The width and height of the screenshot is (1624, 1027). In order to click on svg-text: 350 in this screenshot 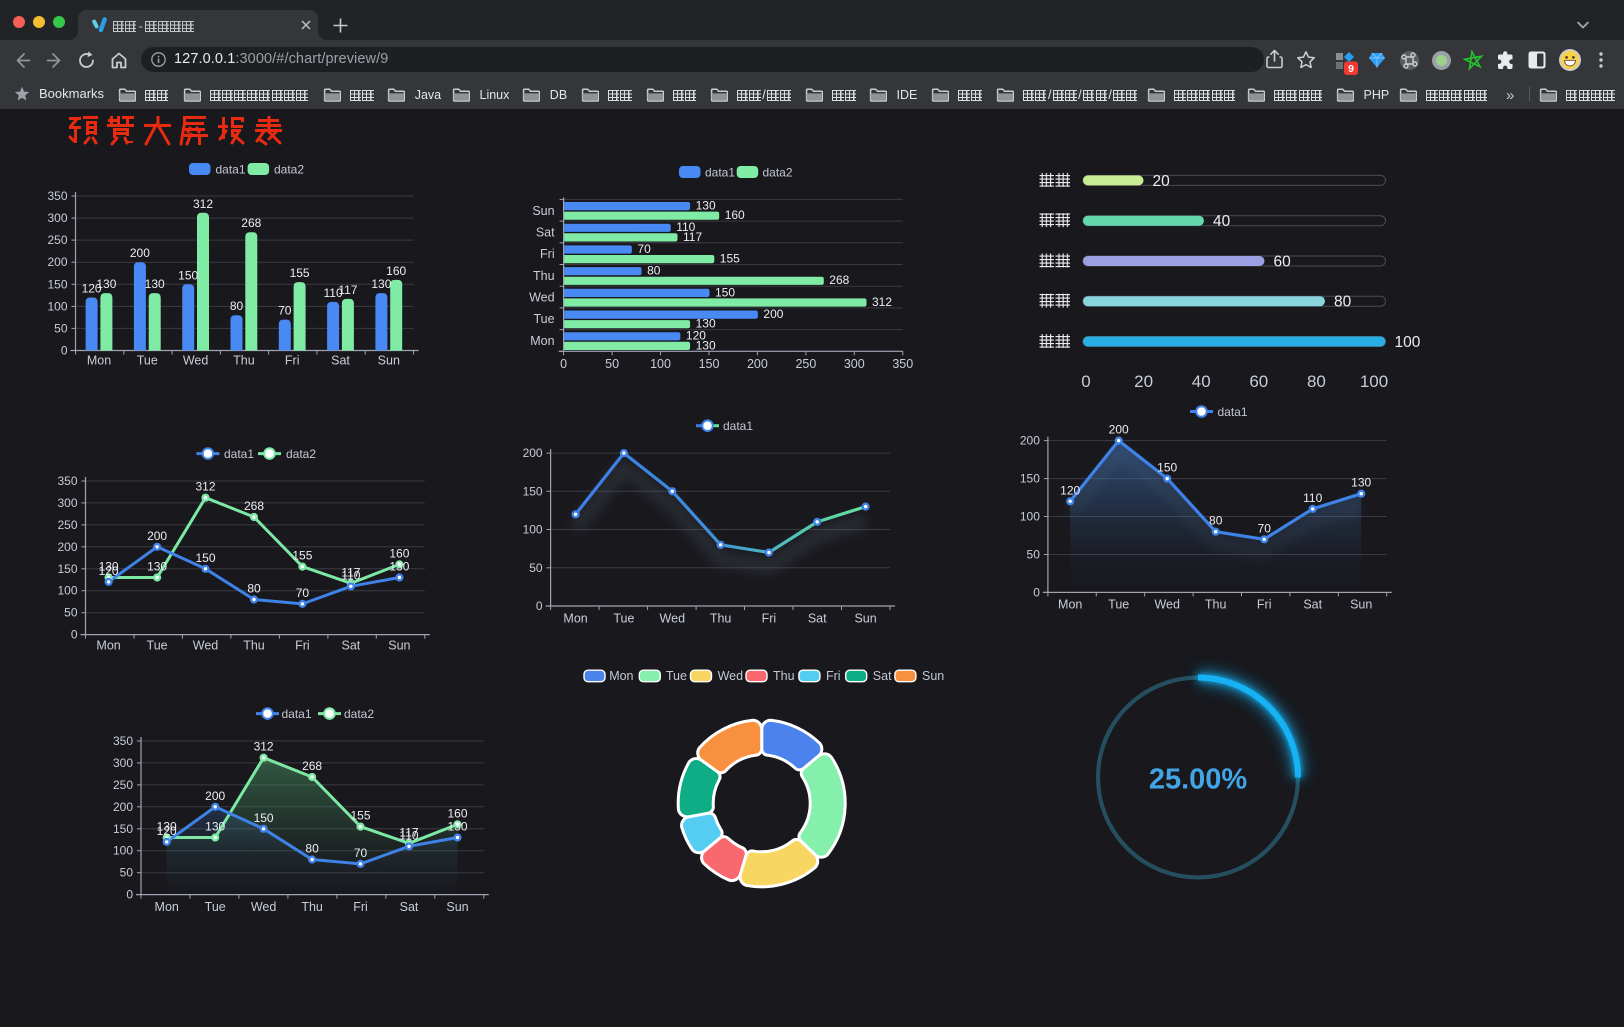, I will do `click(123, 741)`.